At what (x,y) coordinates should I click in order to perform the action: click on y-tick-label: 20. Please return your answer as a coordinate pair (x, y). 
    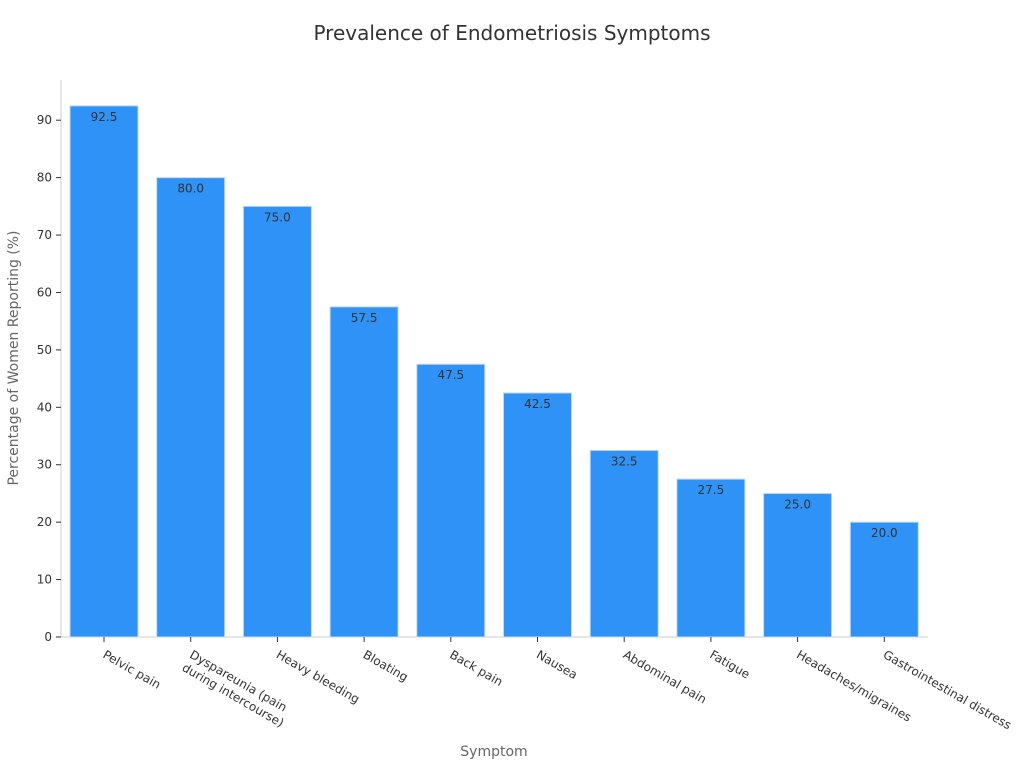
    Looking at the image, I should click on (44, 522).